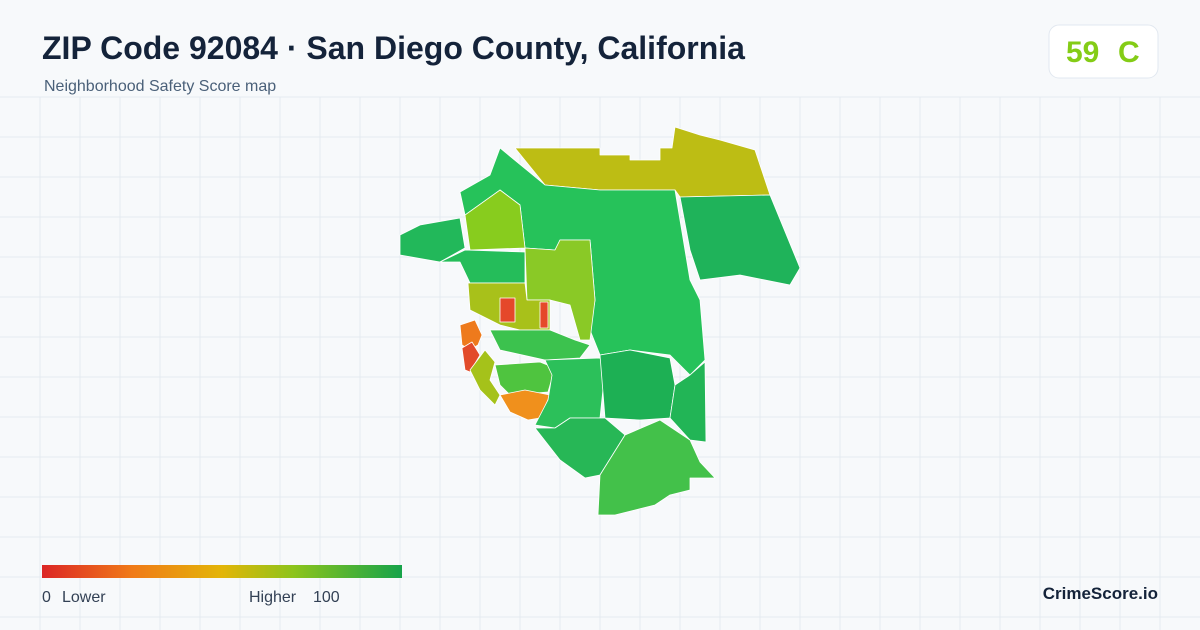 The height and width of the screenshot is (630, 1200). Describe the element at coordinates (273, 597) in the screenshot. I see `legend-max-label: Higher` at that location.